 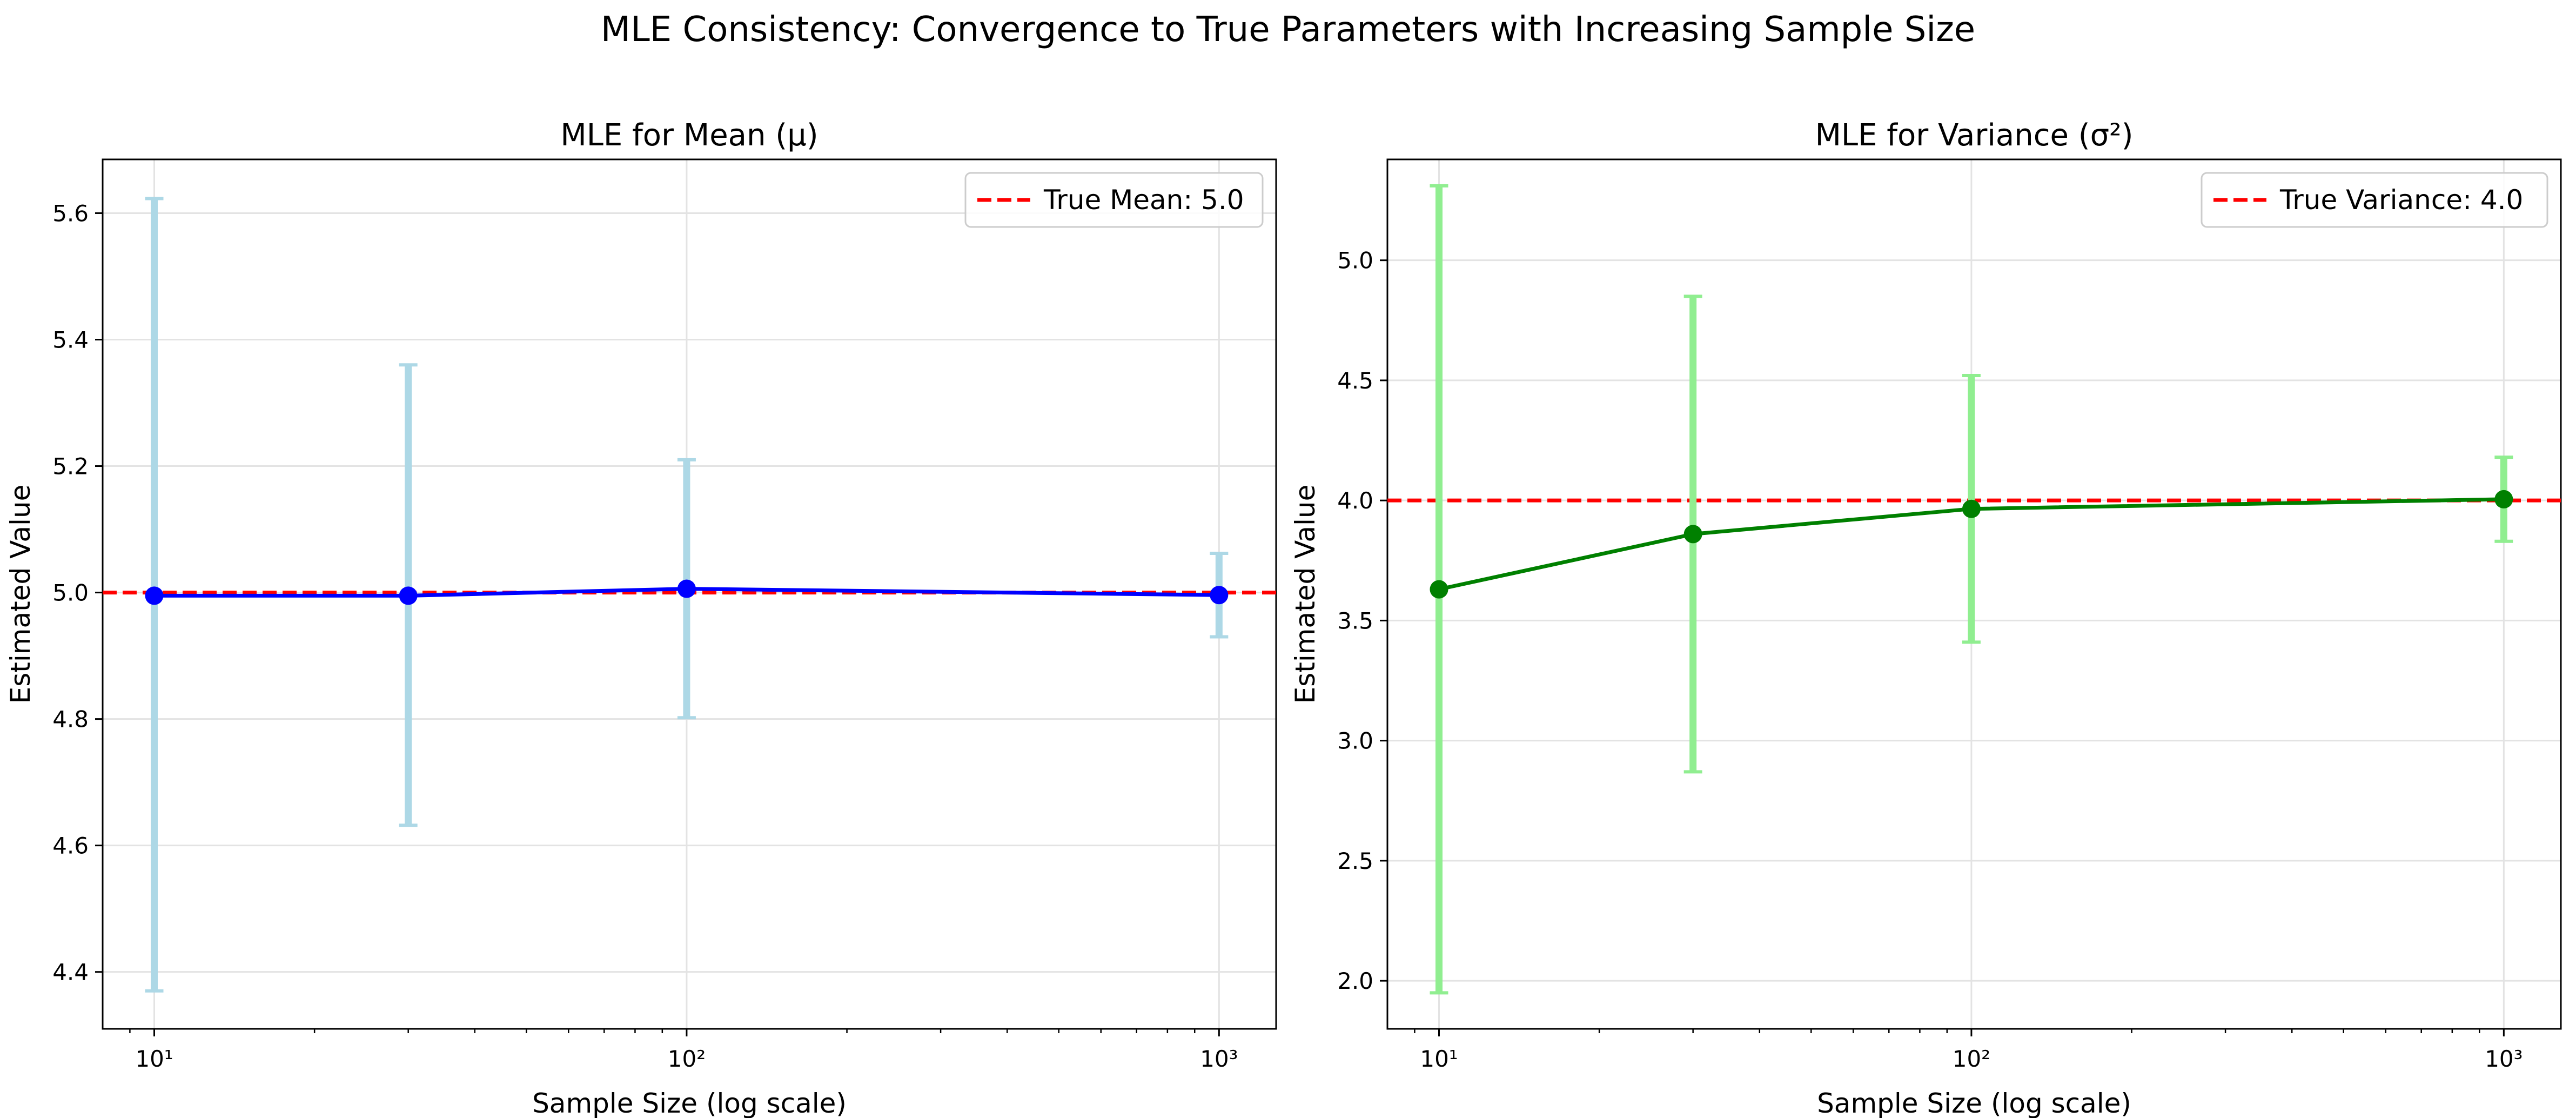 I want to click on y-tick-label: 4.4, so click(x=71, y=973).